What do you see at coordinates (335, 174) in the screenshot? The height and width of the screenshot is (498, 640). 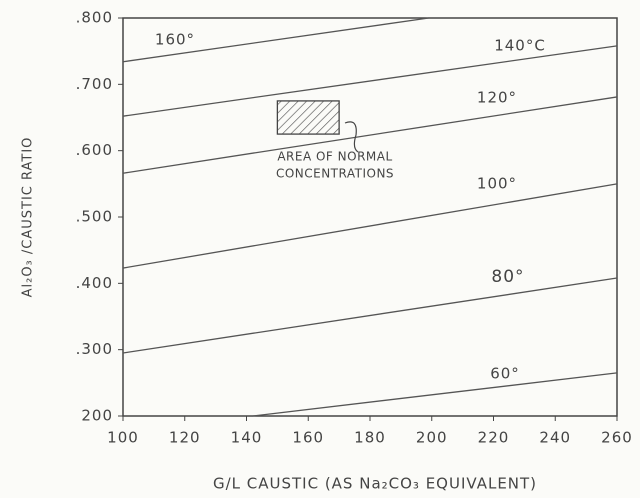 I see `region-label: CONCENTRATIONS` at bounding box center [335, 174].